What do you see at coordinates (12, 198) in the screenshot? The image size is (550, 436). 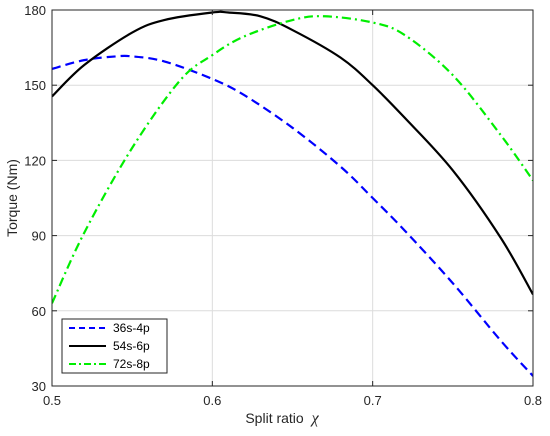 I see `y-axis-label: Torque (Nm)` at bounding box center [12, 198].